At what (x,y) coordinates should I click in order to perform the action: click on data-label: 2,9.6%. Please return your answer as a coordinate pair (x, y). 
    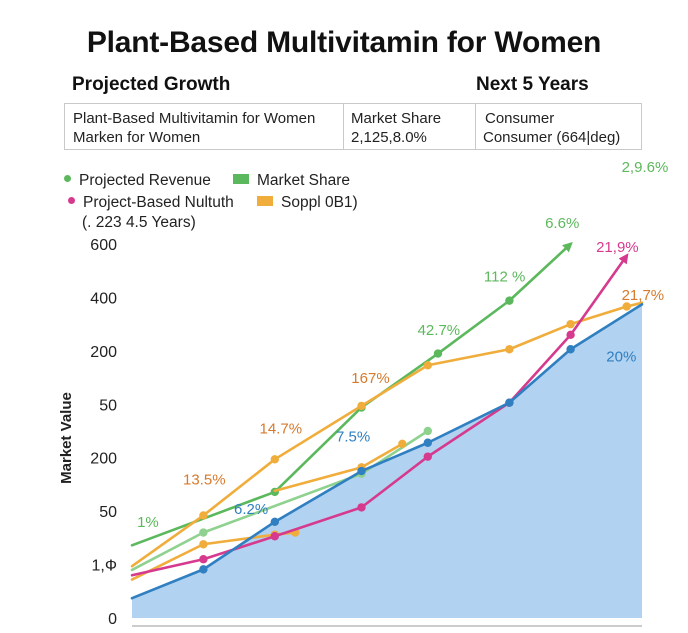
    Looking at the image, I should click on (645, 167).